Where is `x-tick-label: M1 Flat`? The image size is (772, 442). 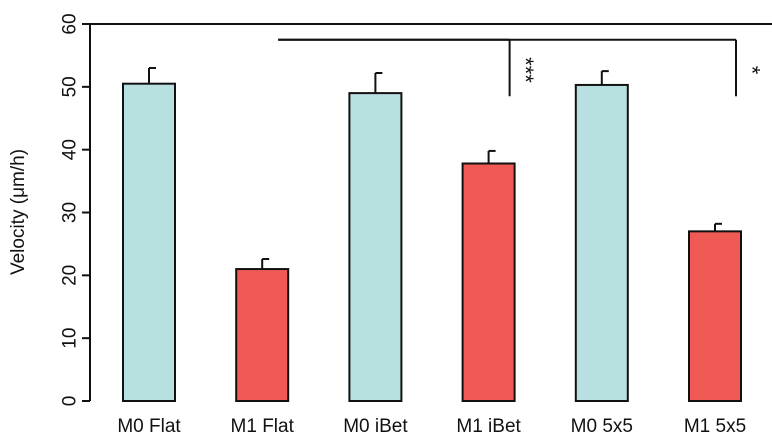
x-tick-label: M1 Flat is located at coordinates (263, 426).